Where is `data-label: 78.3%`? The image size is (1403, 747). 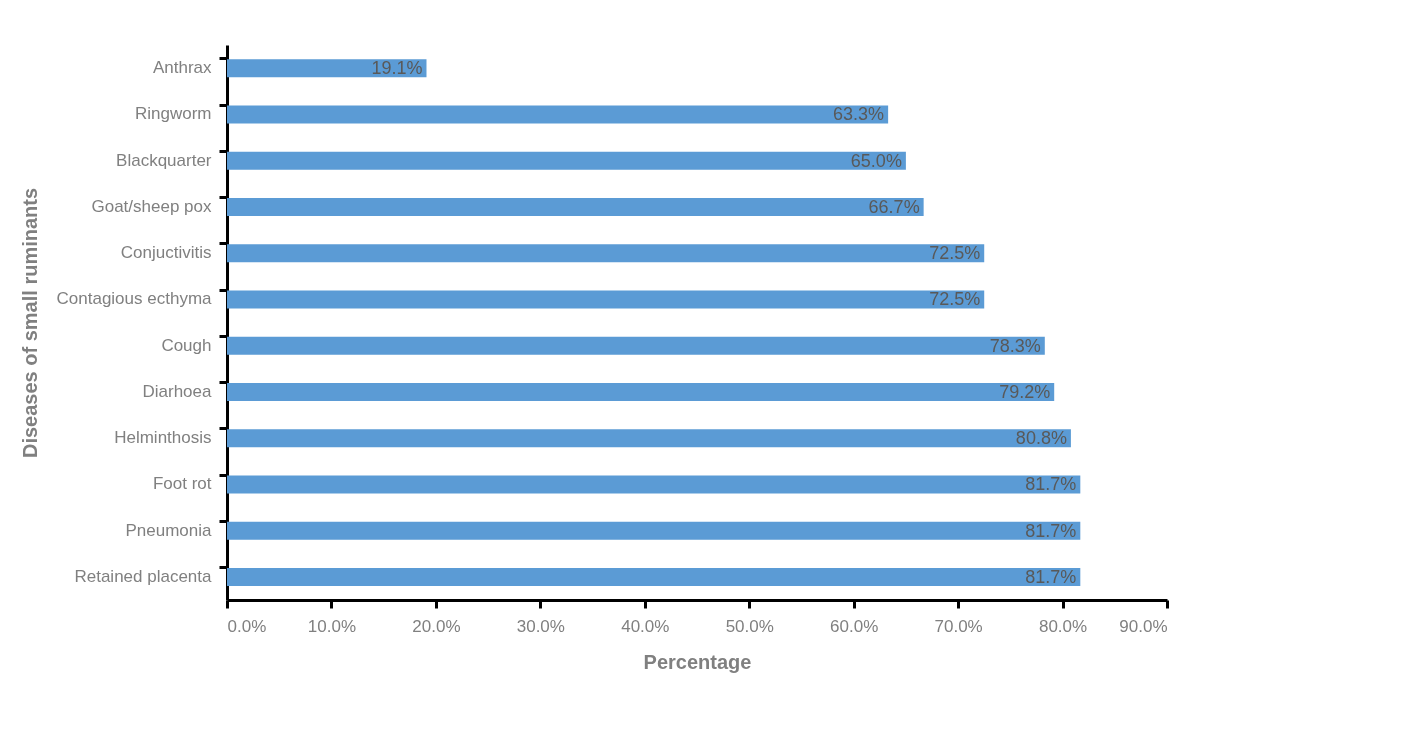 data-label: 78.3% is located at coordinates (1015, 345).